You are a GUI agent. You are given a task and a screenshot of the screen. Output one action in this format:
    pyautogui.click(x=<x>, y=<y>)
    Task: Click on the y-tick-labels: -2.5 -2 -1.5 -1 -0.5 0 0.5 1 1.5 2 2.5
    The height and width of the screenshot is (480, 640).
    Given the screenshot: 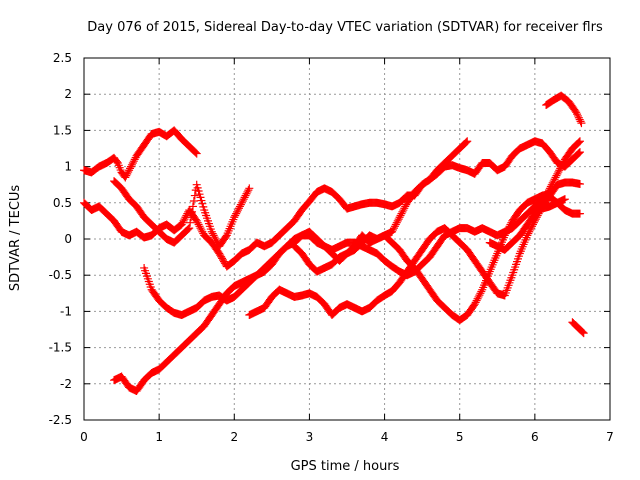 What is the action you would take?
    pyautogui.click(x=60, y=239)
    